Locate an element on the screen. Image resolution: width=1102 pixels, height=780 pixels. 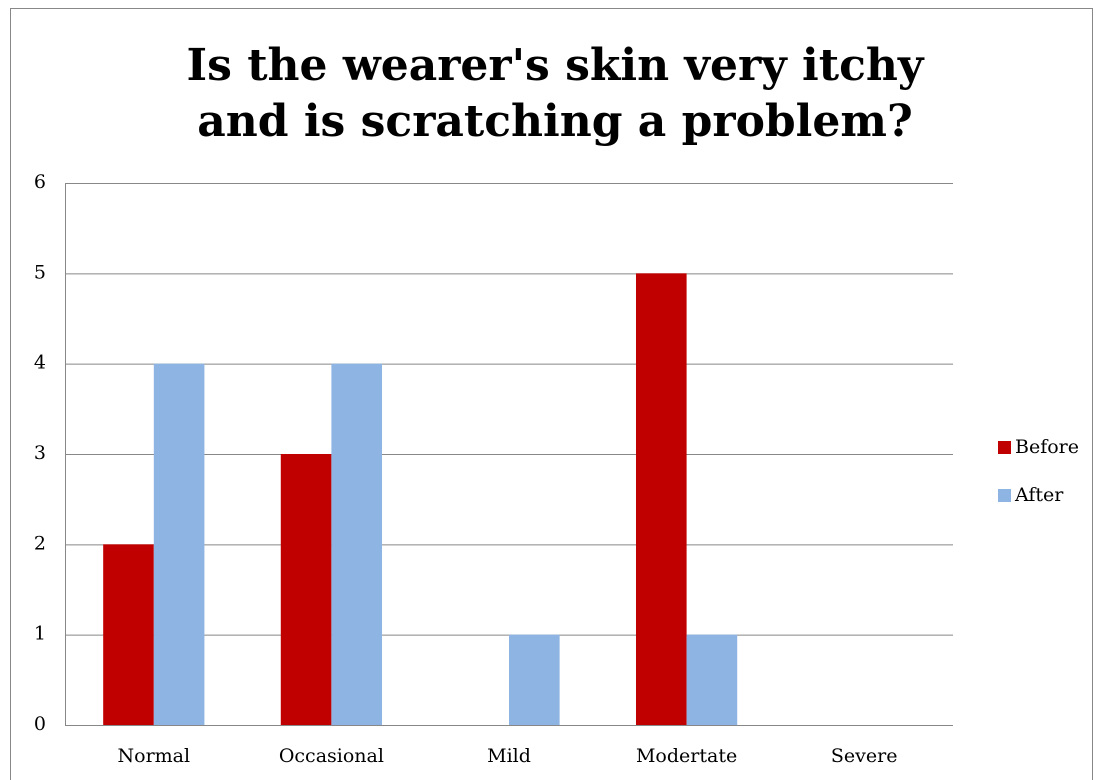
x-tick-label: Modertate is located at coordinates (686, 756).